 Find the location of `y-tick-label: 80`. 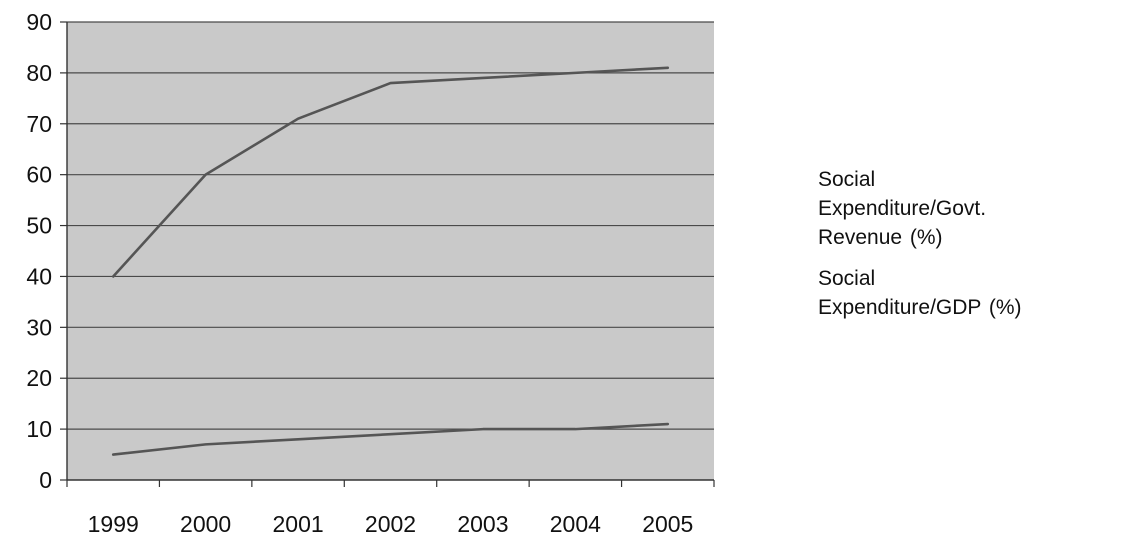

y-tick-label: 80 is located at coordinates (39, 73).